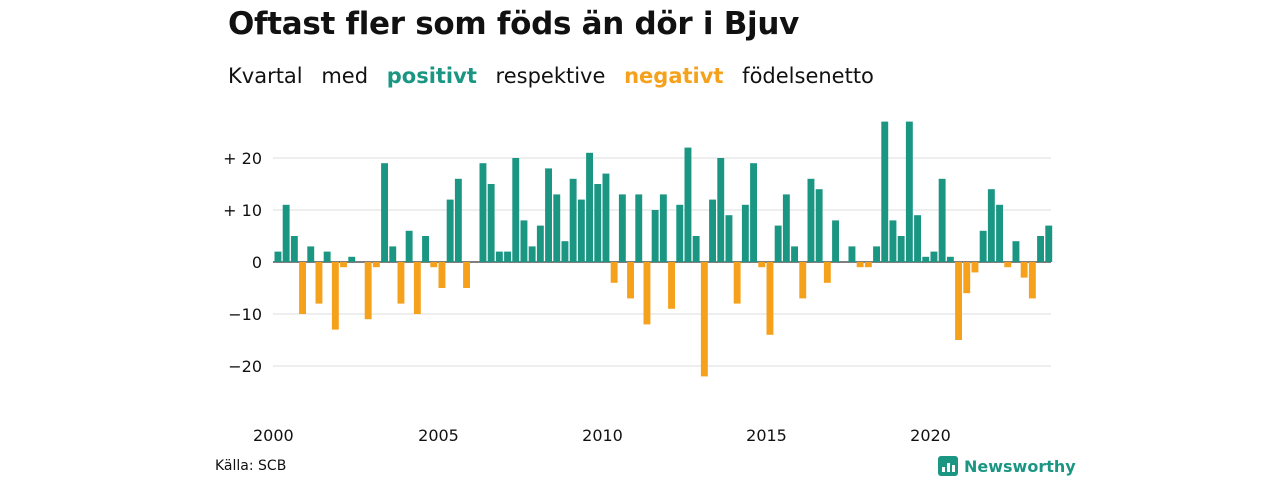  What do you see at coordinates (242, 262) in the screenshot?
I see `y-axis-labels: + 20 + 10 0 −10 −20` at bounding box center [242, 262].